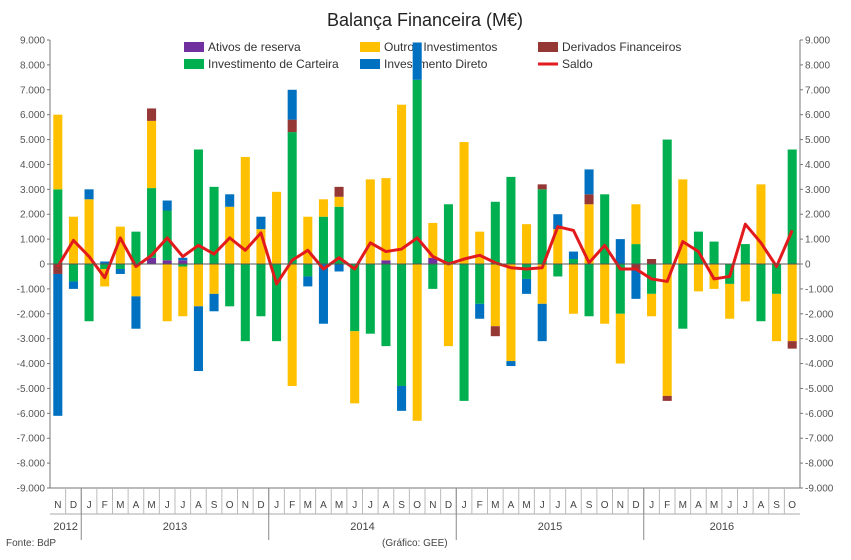 The image size is (851, 560). Describe the element at coordinates (425, 254) in the screenshot. I see `saldo-line` at that location.